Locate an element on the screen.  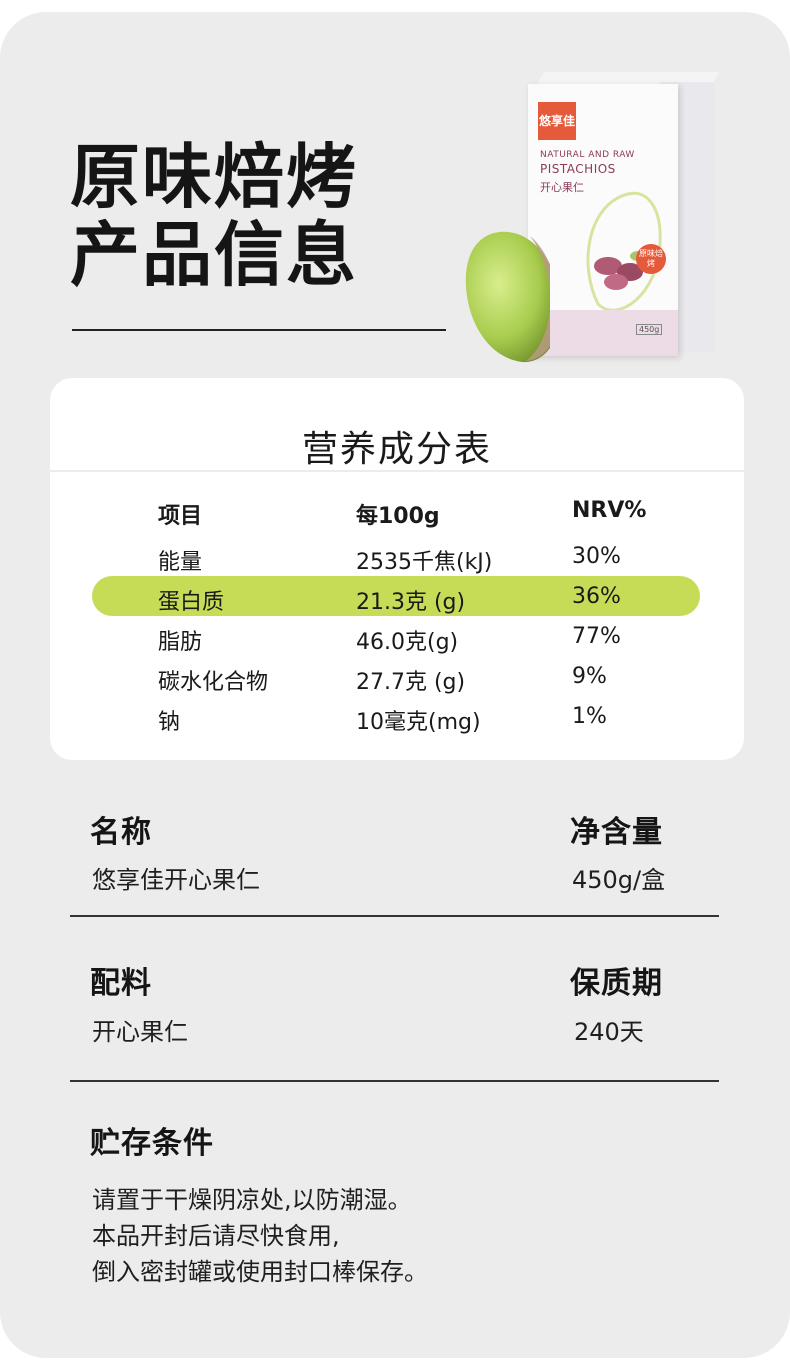
shelf-life-value: 240天 is located at coordinates (609, 1032).